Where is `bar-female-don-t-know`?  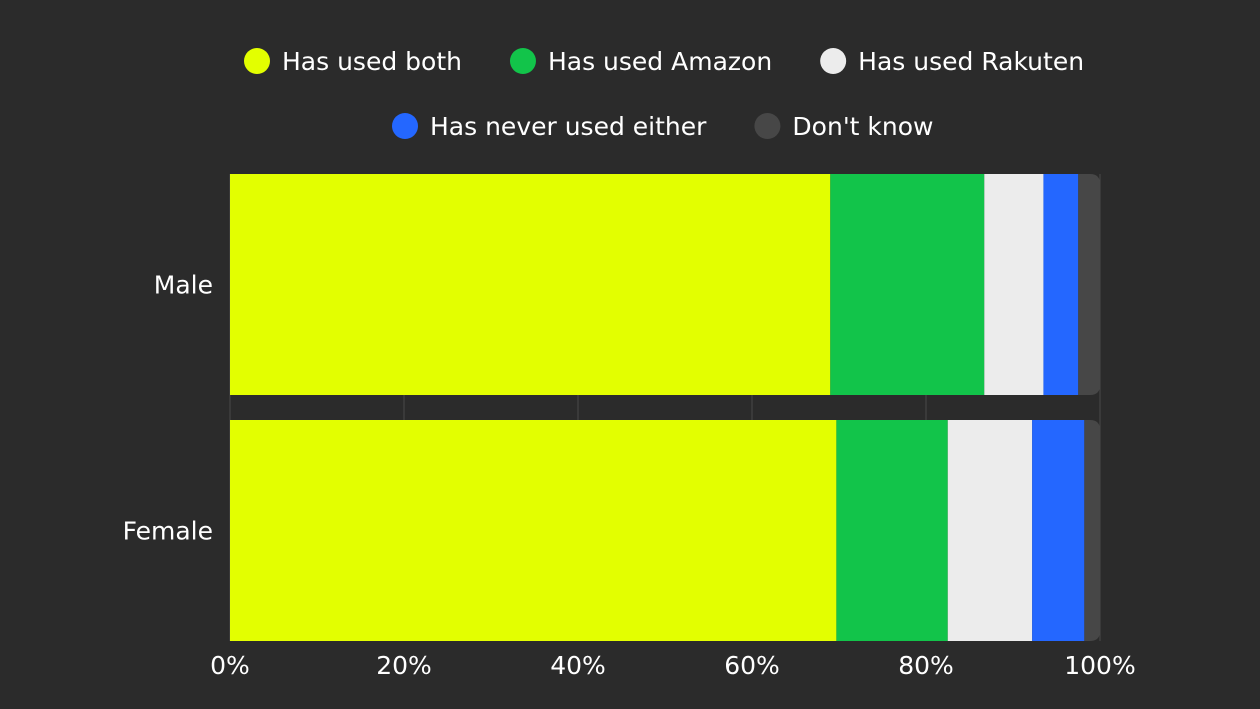 bar-female-don-t-know is located at coordinates (1092, 530).